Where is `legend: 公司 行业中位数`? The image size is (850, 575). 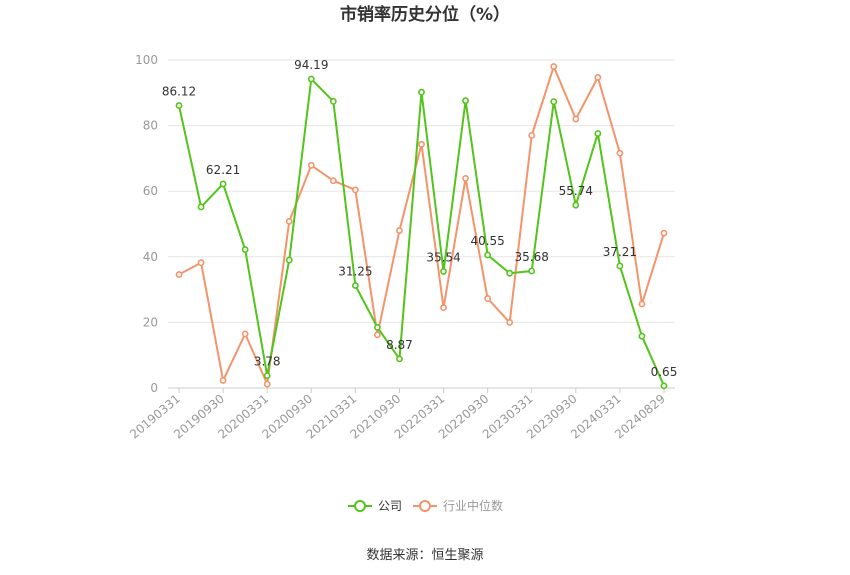 legend: 公司 行业中位数 is located at coordinates (425, 505).